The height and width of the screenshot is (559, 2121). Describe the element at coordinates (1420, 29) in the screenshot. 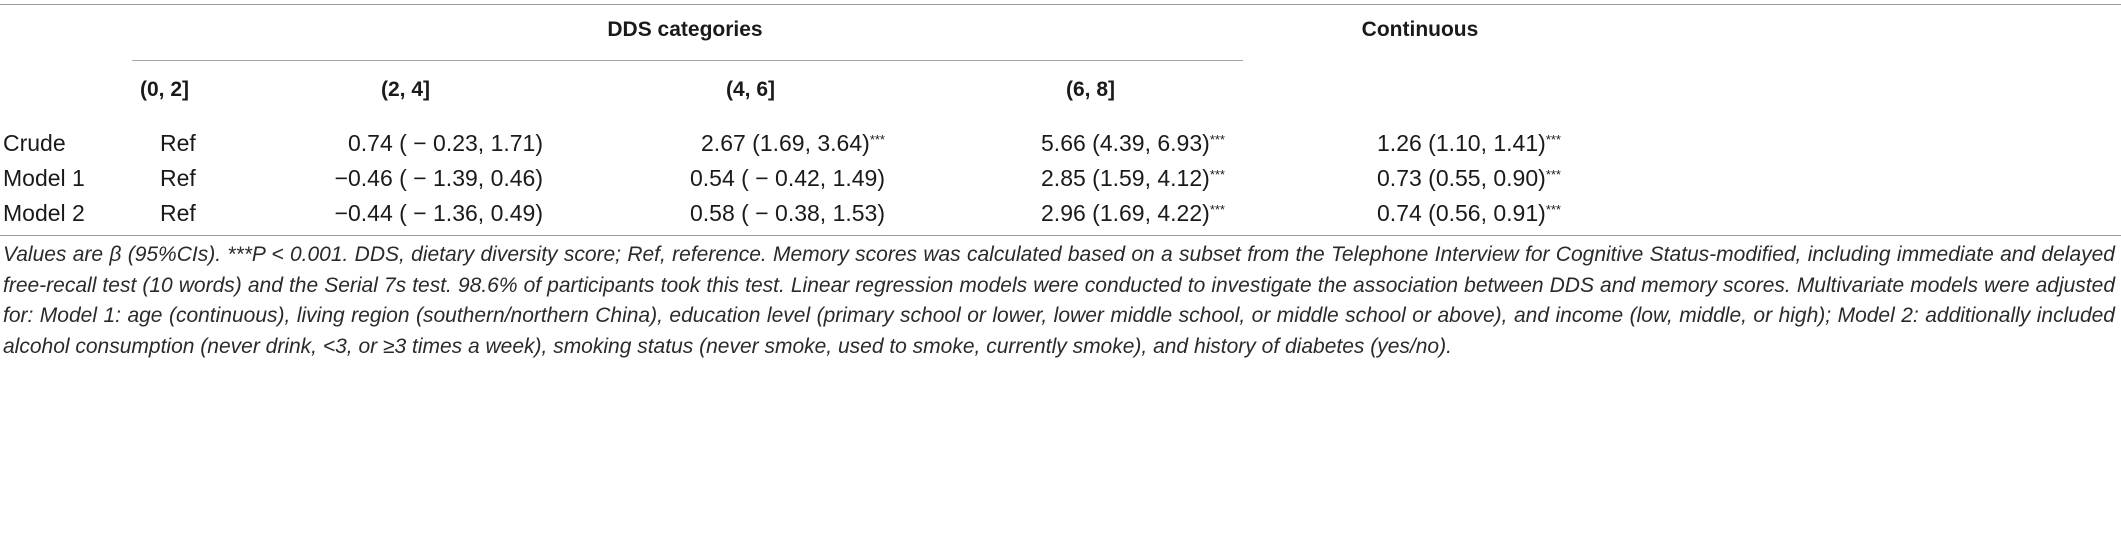

I see `group-header-continuous: Continuous` at that location.